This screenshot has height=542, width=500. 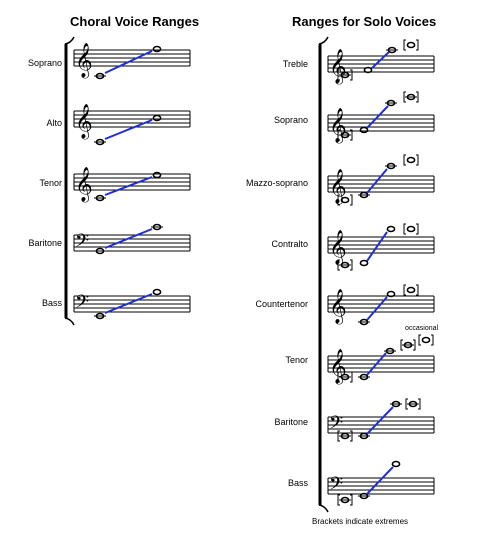 What do you see at coordinates (364, 496) in the screenshot?
I see `solo-7-n1-note` at bounding box center [364, 496].